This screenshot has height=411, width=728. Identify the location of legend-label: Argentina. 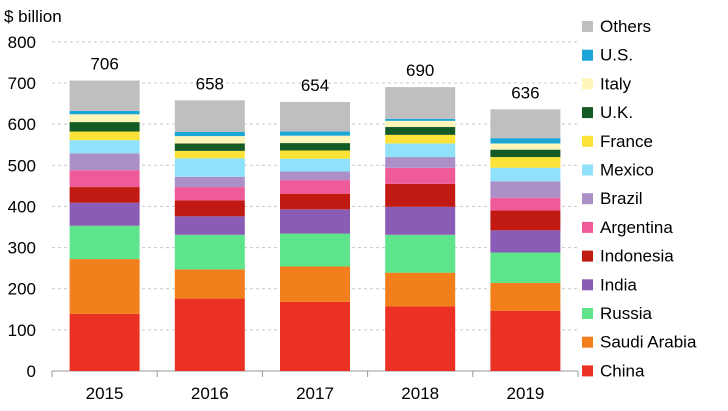
(636, 227).